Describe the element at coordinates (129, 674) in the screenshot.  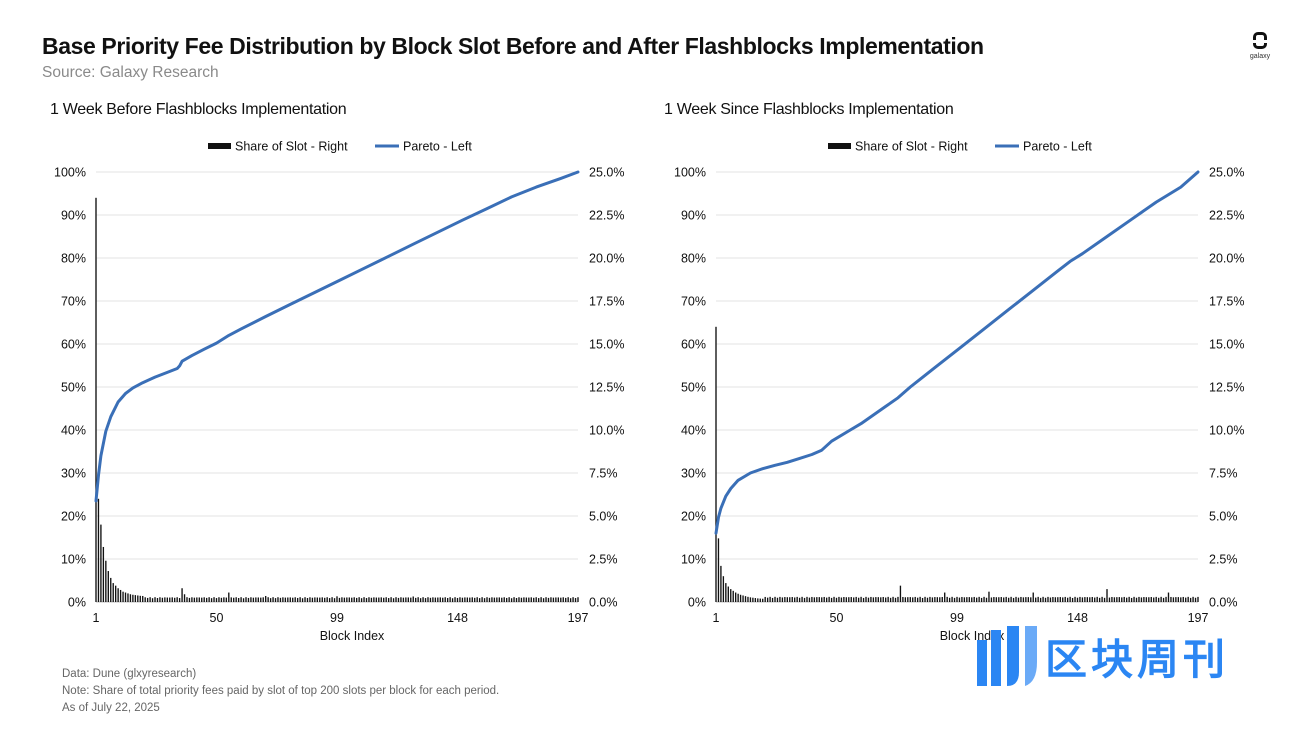
I see `footer-data-source: Data: Dune (glxyresearch)` at that location.